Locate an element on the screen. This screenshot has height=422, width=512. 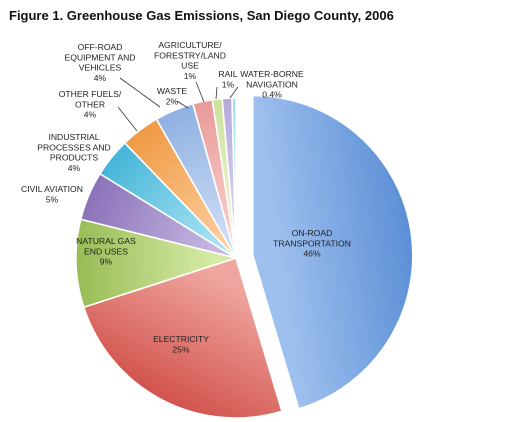
slice-label-on-road-transportation: ON-ROAD TRANSPORTATION 46% is located at coordinates (312, 243).